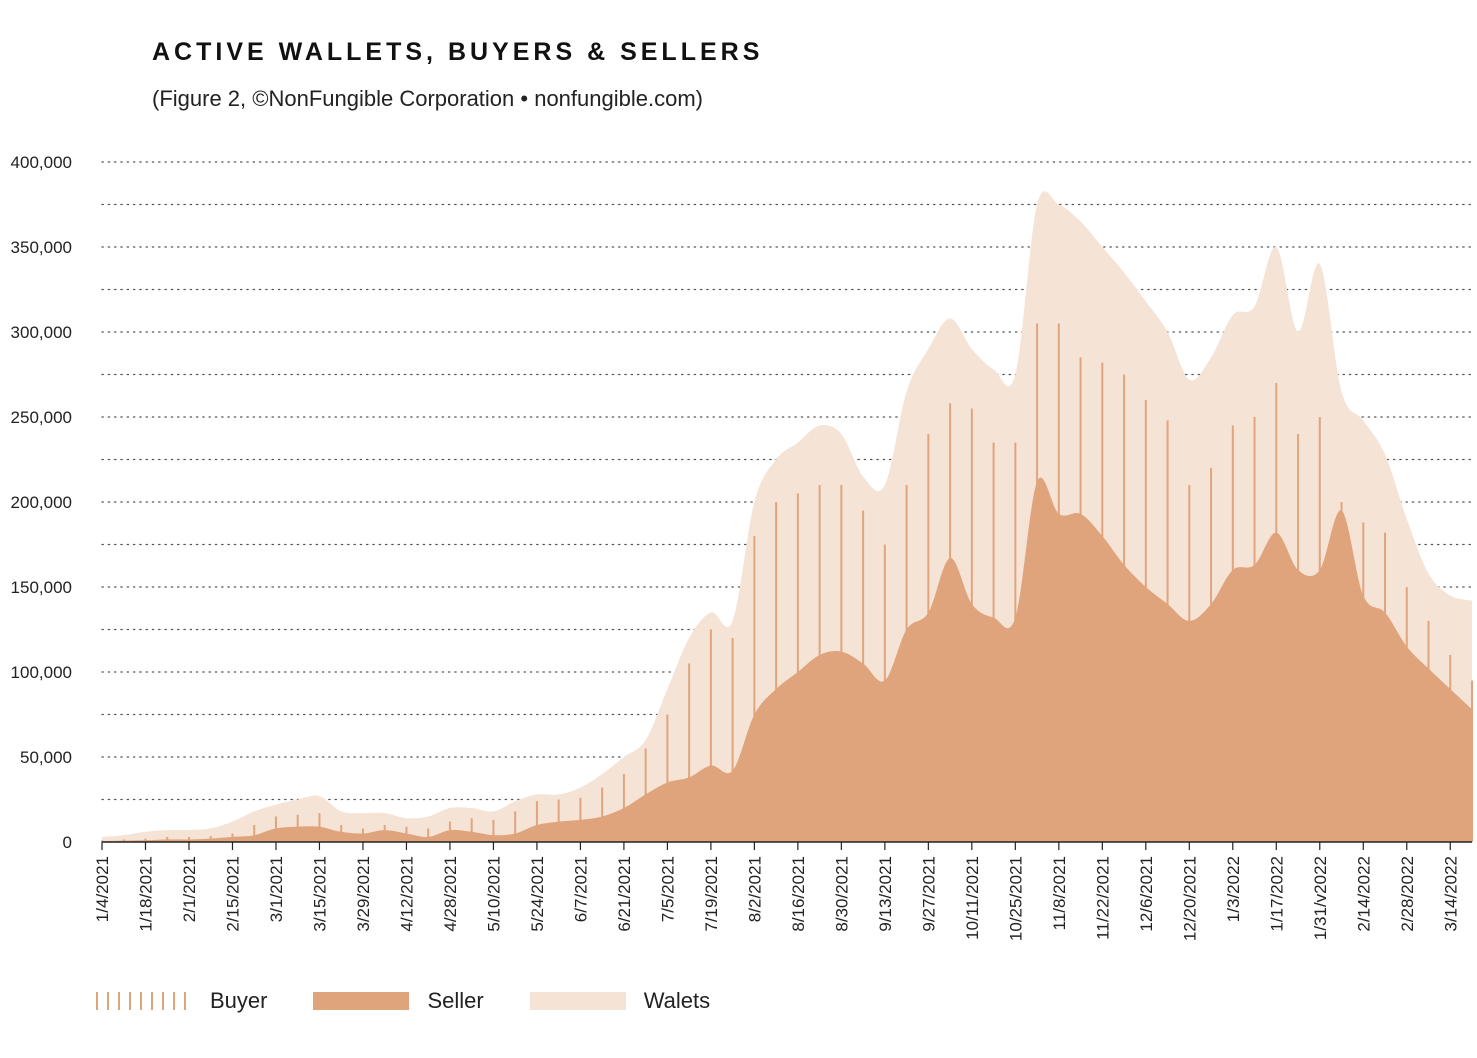 The image size is (1477, 1058). I want to click on x-tick-label: 4/12/2021, so click(406, 894).